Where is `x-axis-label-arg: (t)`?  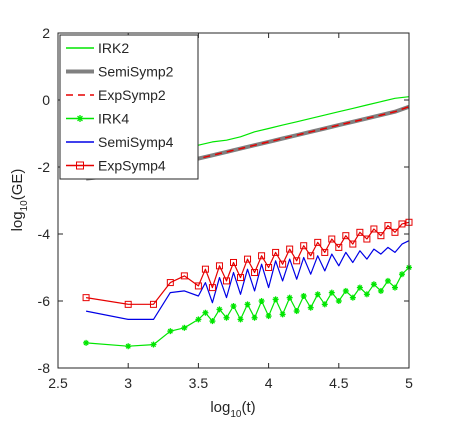
x-axis-label-arg: (t) is located at coordinates (248, 407).